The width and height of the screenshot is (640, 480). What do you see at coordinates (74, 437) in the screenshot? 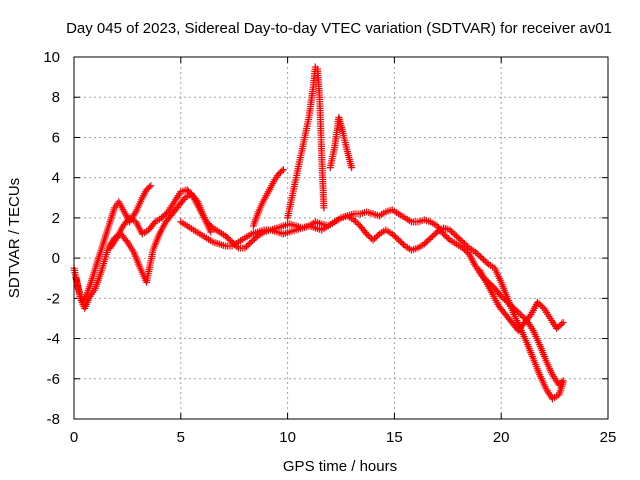
I see `x-tick-label: 0` at bounding box center [74, 437].